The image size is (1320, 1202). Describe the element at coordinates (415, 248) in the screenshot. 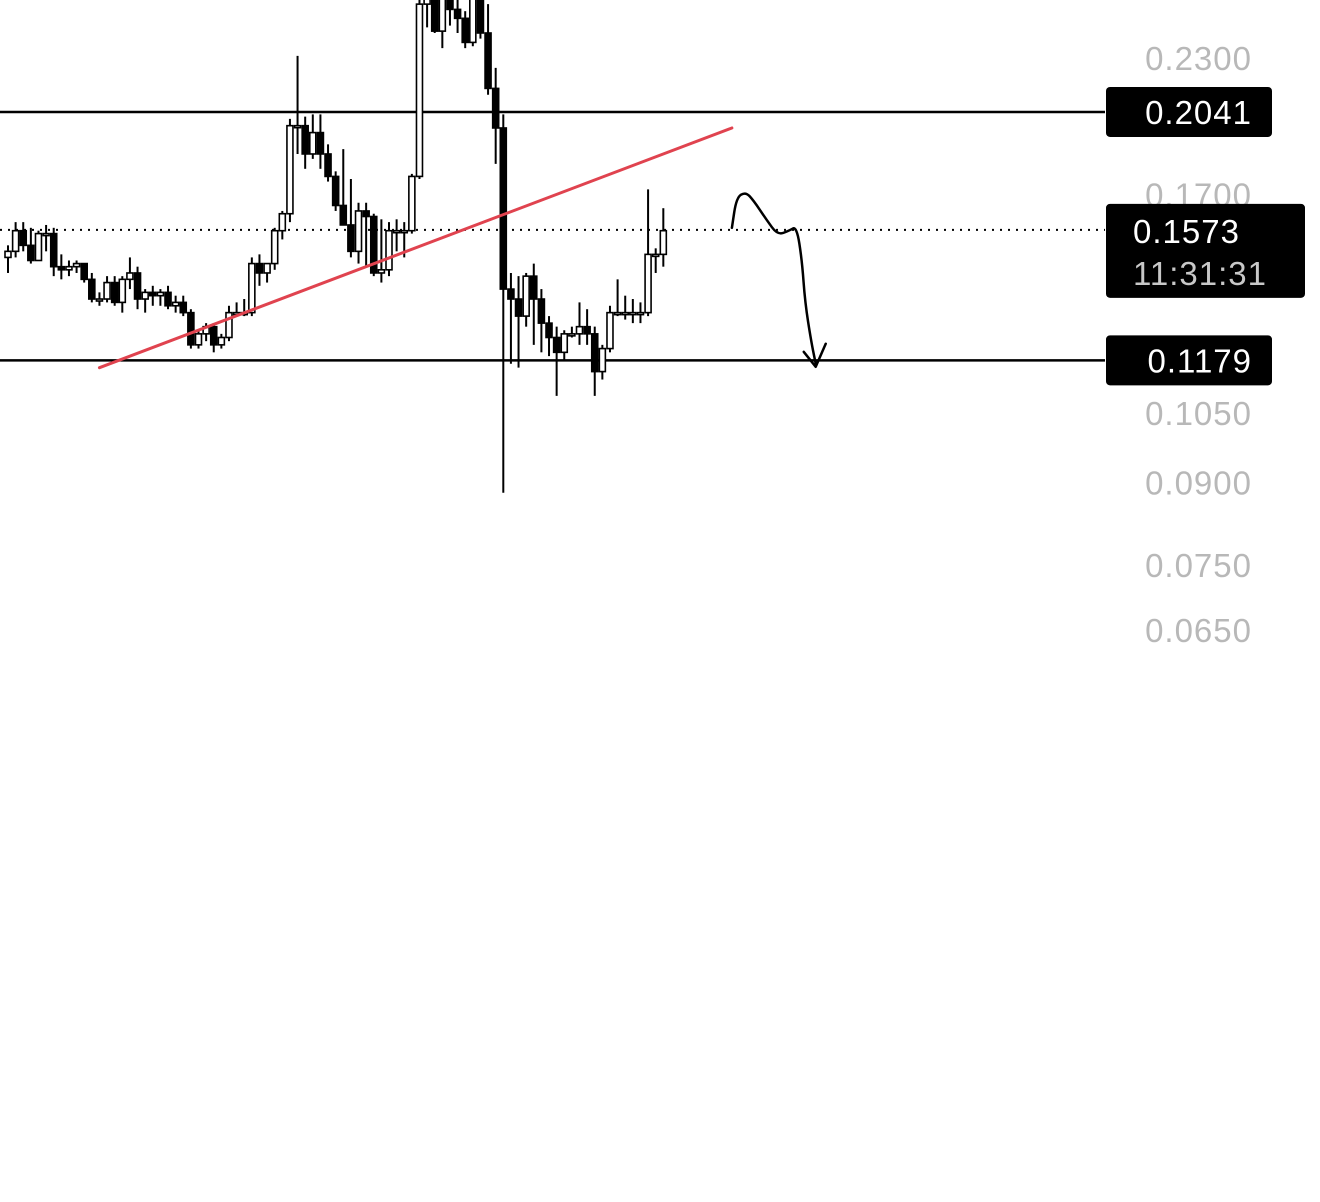

I see `ascending-trendline` at that location.